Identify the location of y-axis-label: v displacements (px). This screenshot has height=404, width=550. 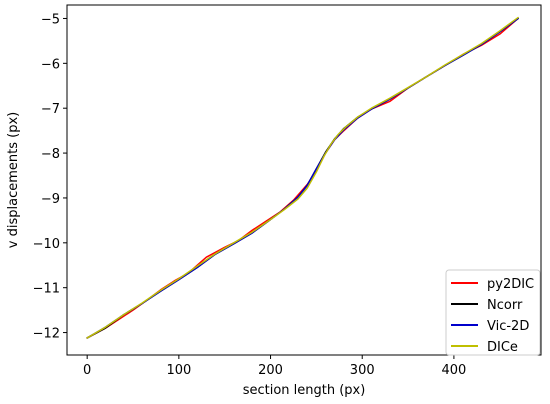
(13, 180).